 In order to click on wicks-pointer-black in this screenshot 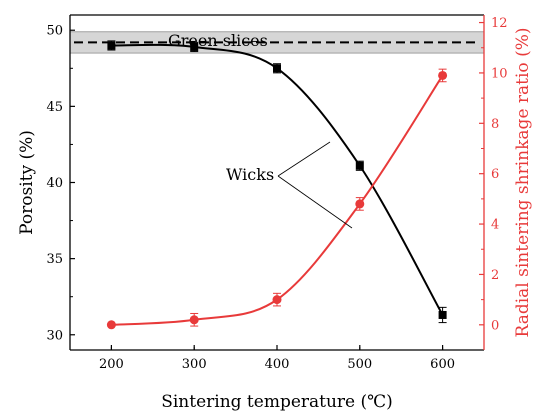, I will do `click(304, 159)`.